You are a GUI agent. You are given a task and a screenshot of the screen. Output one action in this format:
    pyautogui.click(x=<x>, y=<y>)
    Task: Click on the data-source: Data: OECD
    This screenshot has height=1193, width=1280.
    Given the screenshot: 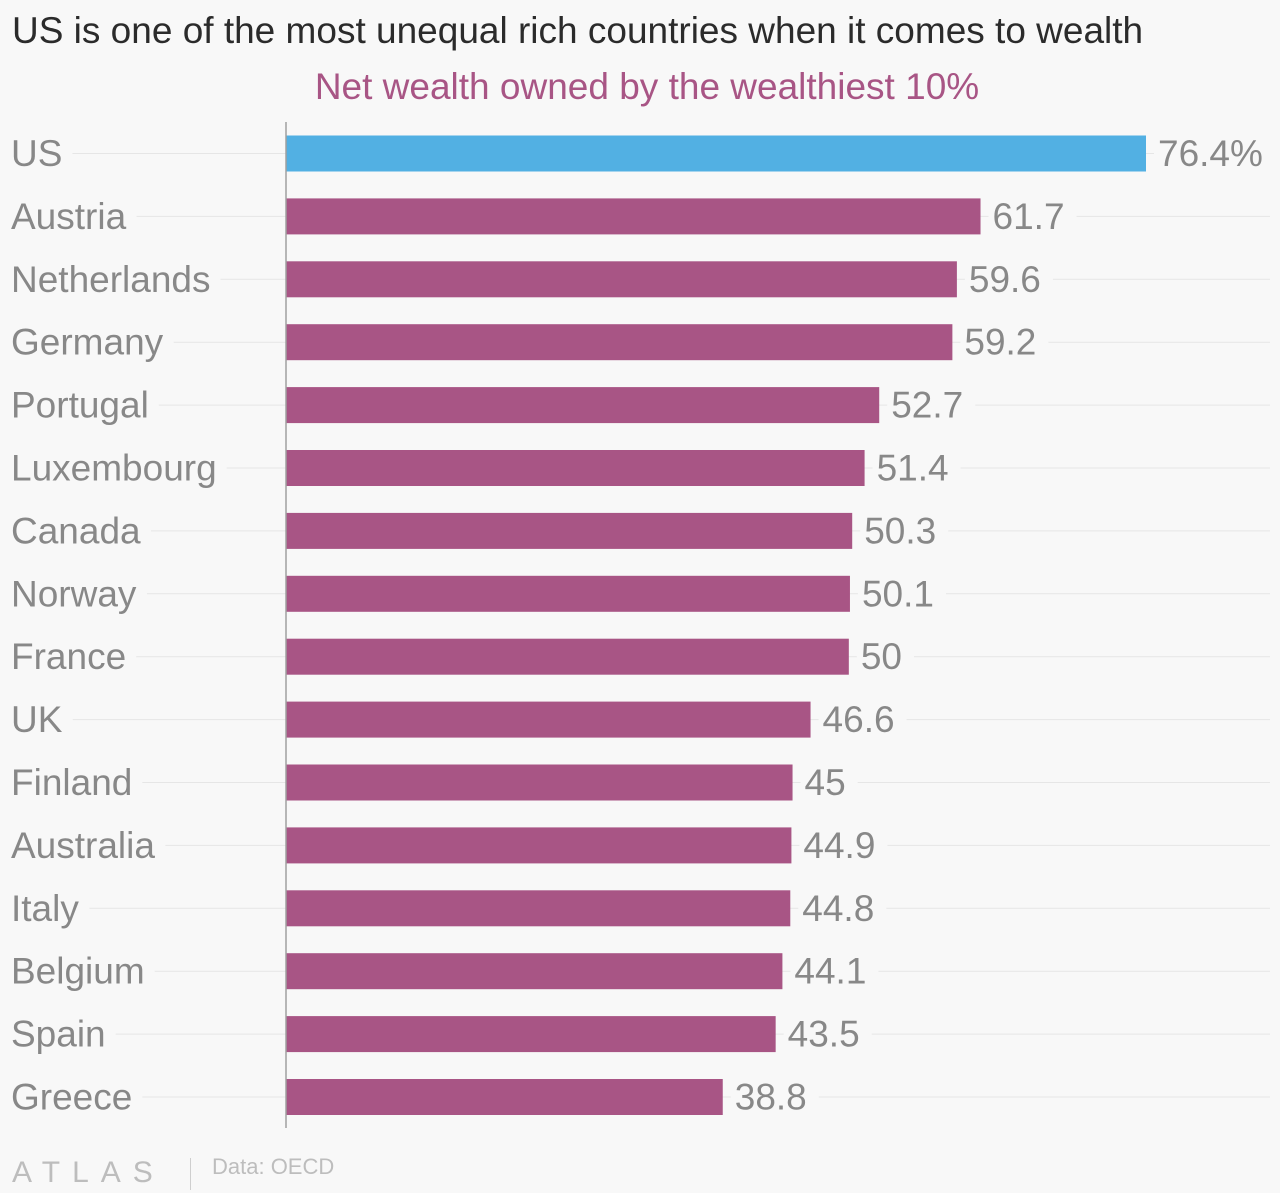 What is the action you would take?
    pyautogui.click(x=273, y=1166)
    